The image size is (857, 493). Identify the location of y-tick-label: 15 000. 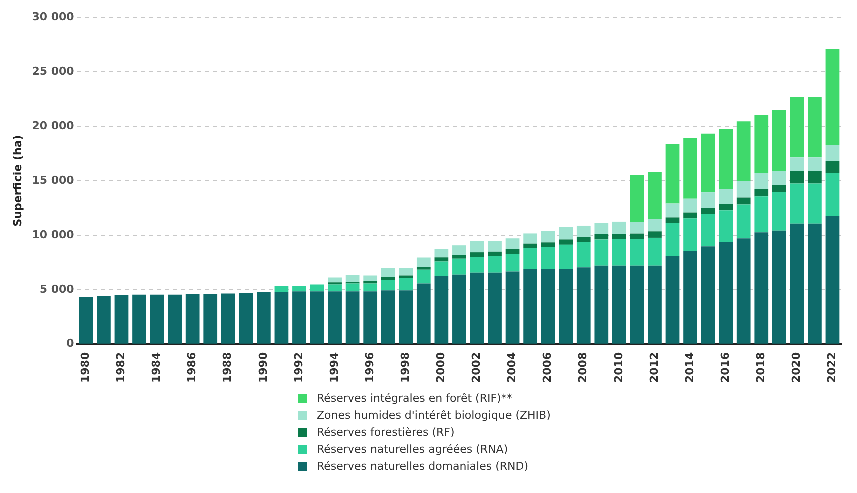
(53, 180).